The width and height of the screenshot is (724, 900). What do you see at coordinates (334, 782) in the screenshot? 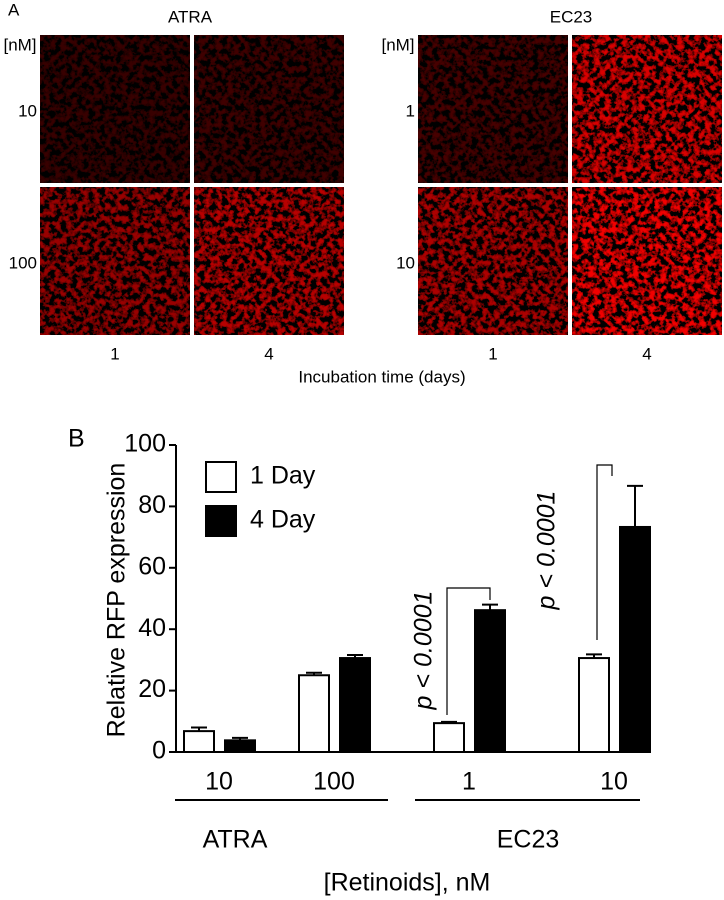
I see `x-tick-label: 100` at bounding box center [334, 782].